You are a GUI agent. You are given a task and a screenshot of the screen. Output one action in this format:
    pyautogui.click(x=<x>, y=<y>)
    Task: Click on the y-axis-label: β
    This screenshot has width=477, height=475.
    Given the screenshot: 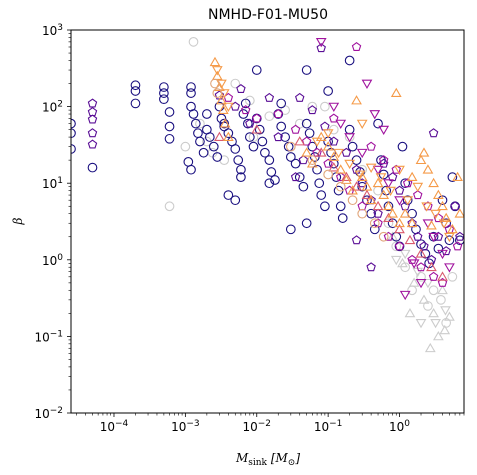 What is the action you would take?
    pyautogui.click(x=18, y=221)
    